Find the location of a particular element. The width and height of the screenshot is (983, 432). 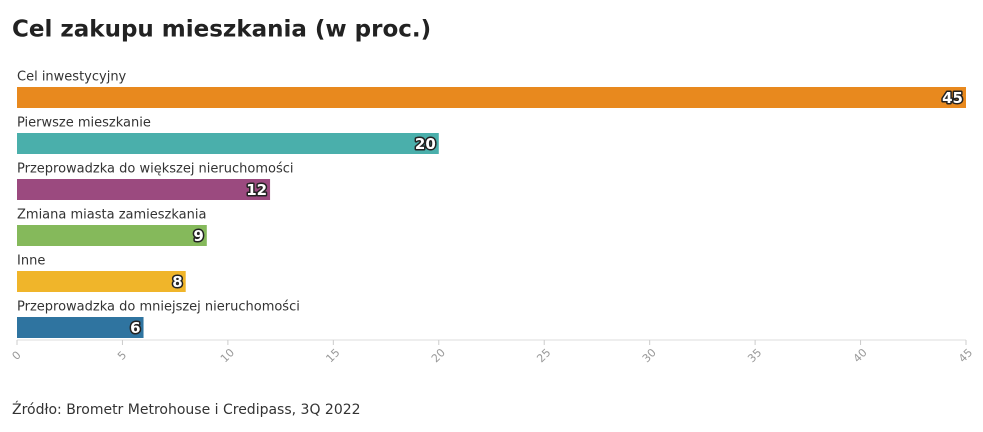

x-tick-label: 35 is located at coordinates (754, 355).